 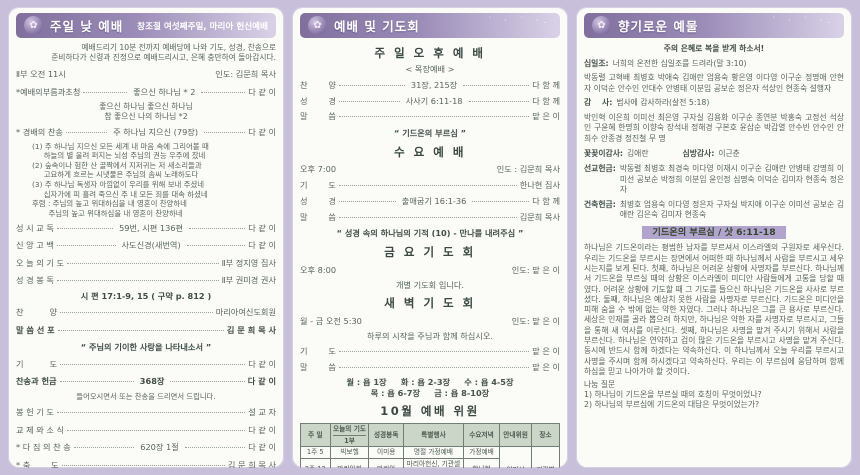 I want to click on row-value: 인도: 맡 은 이, so click(x=535, y=269).